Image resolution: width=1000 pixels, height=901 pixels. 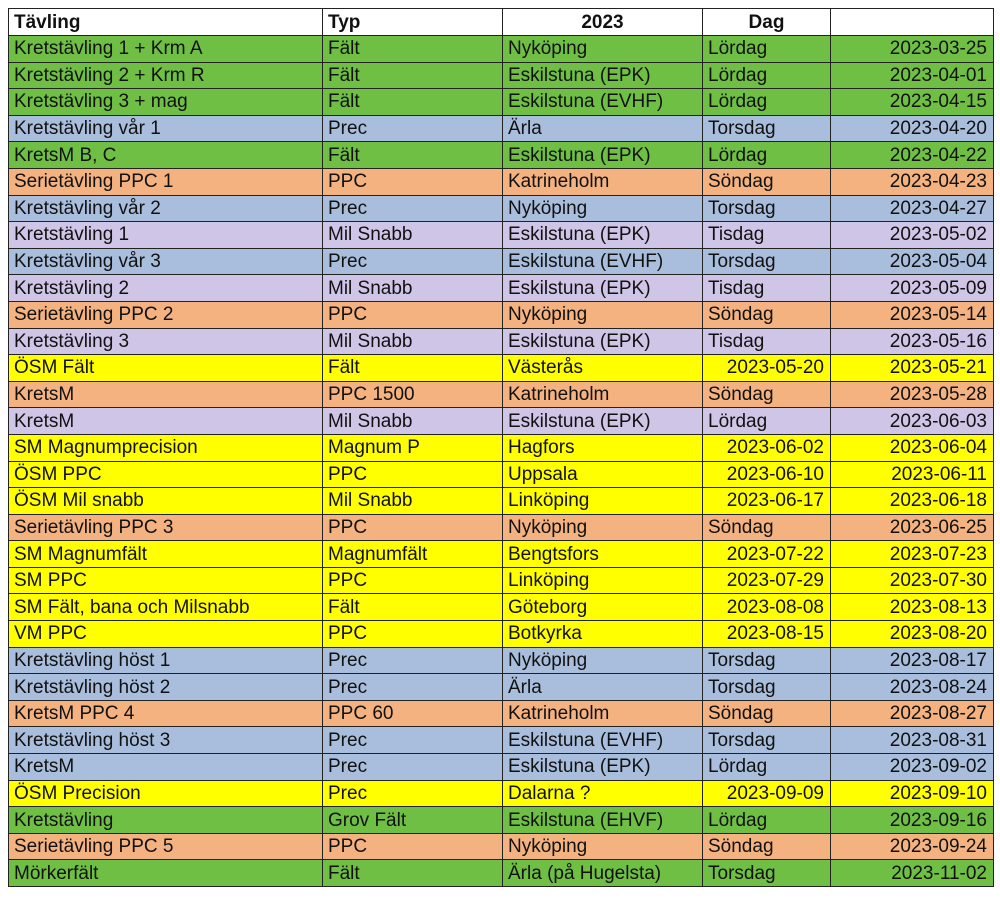 I want to click on cell-dag: 2023-08-08, so click(x=766, y=607).